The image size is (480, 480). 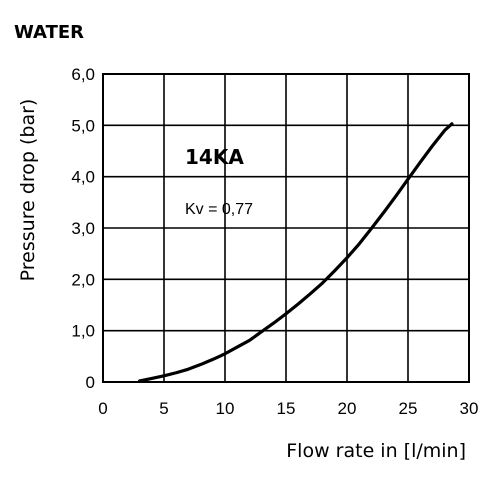 I want to click on y-tick-label: 1,0, so click(x=83, y=331).